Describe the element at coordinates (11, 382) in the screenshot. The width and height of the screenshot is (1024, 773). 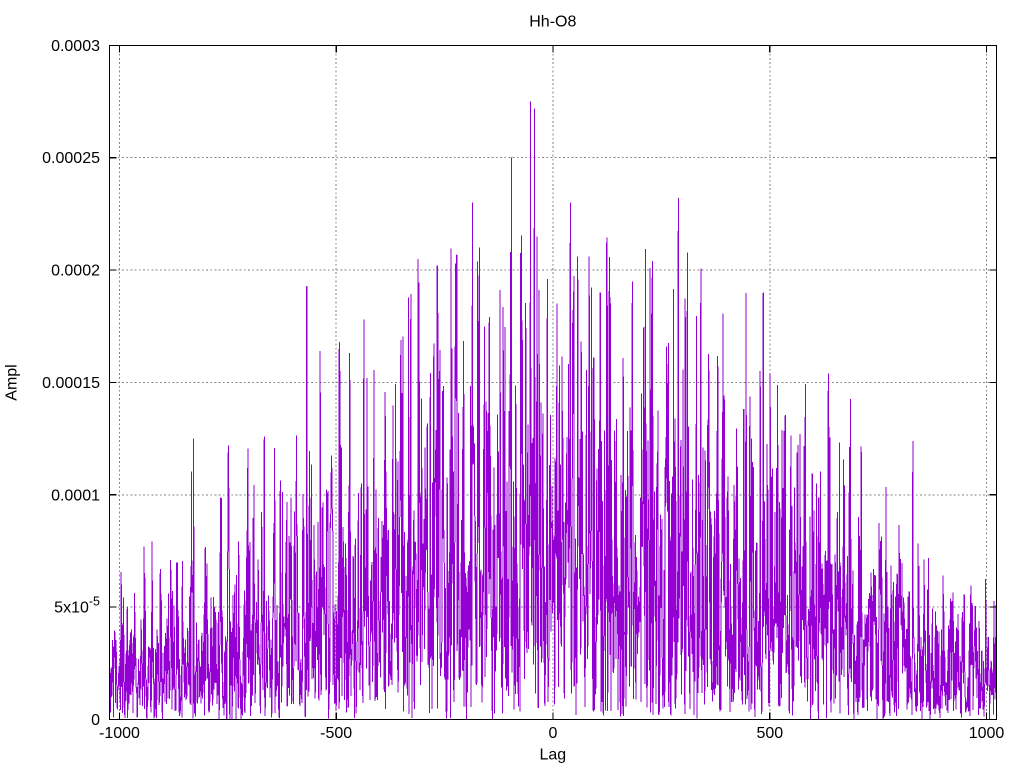
I see `svg-text: Ampl` at that location.